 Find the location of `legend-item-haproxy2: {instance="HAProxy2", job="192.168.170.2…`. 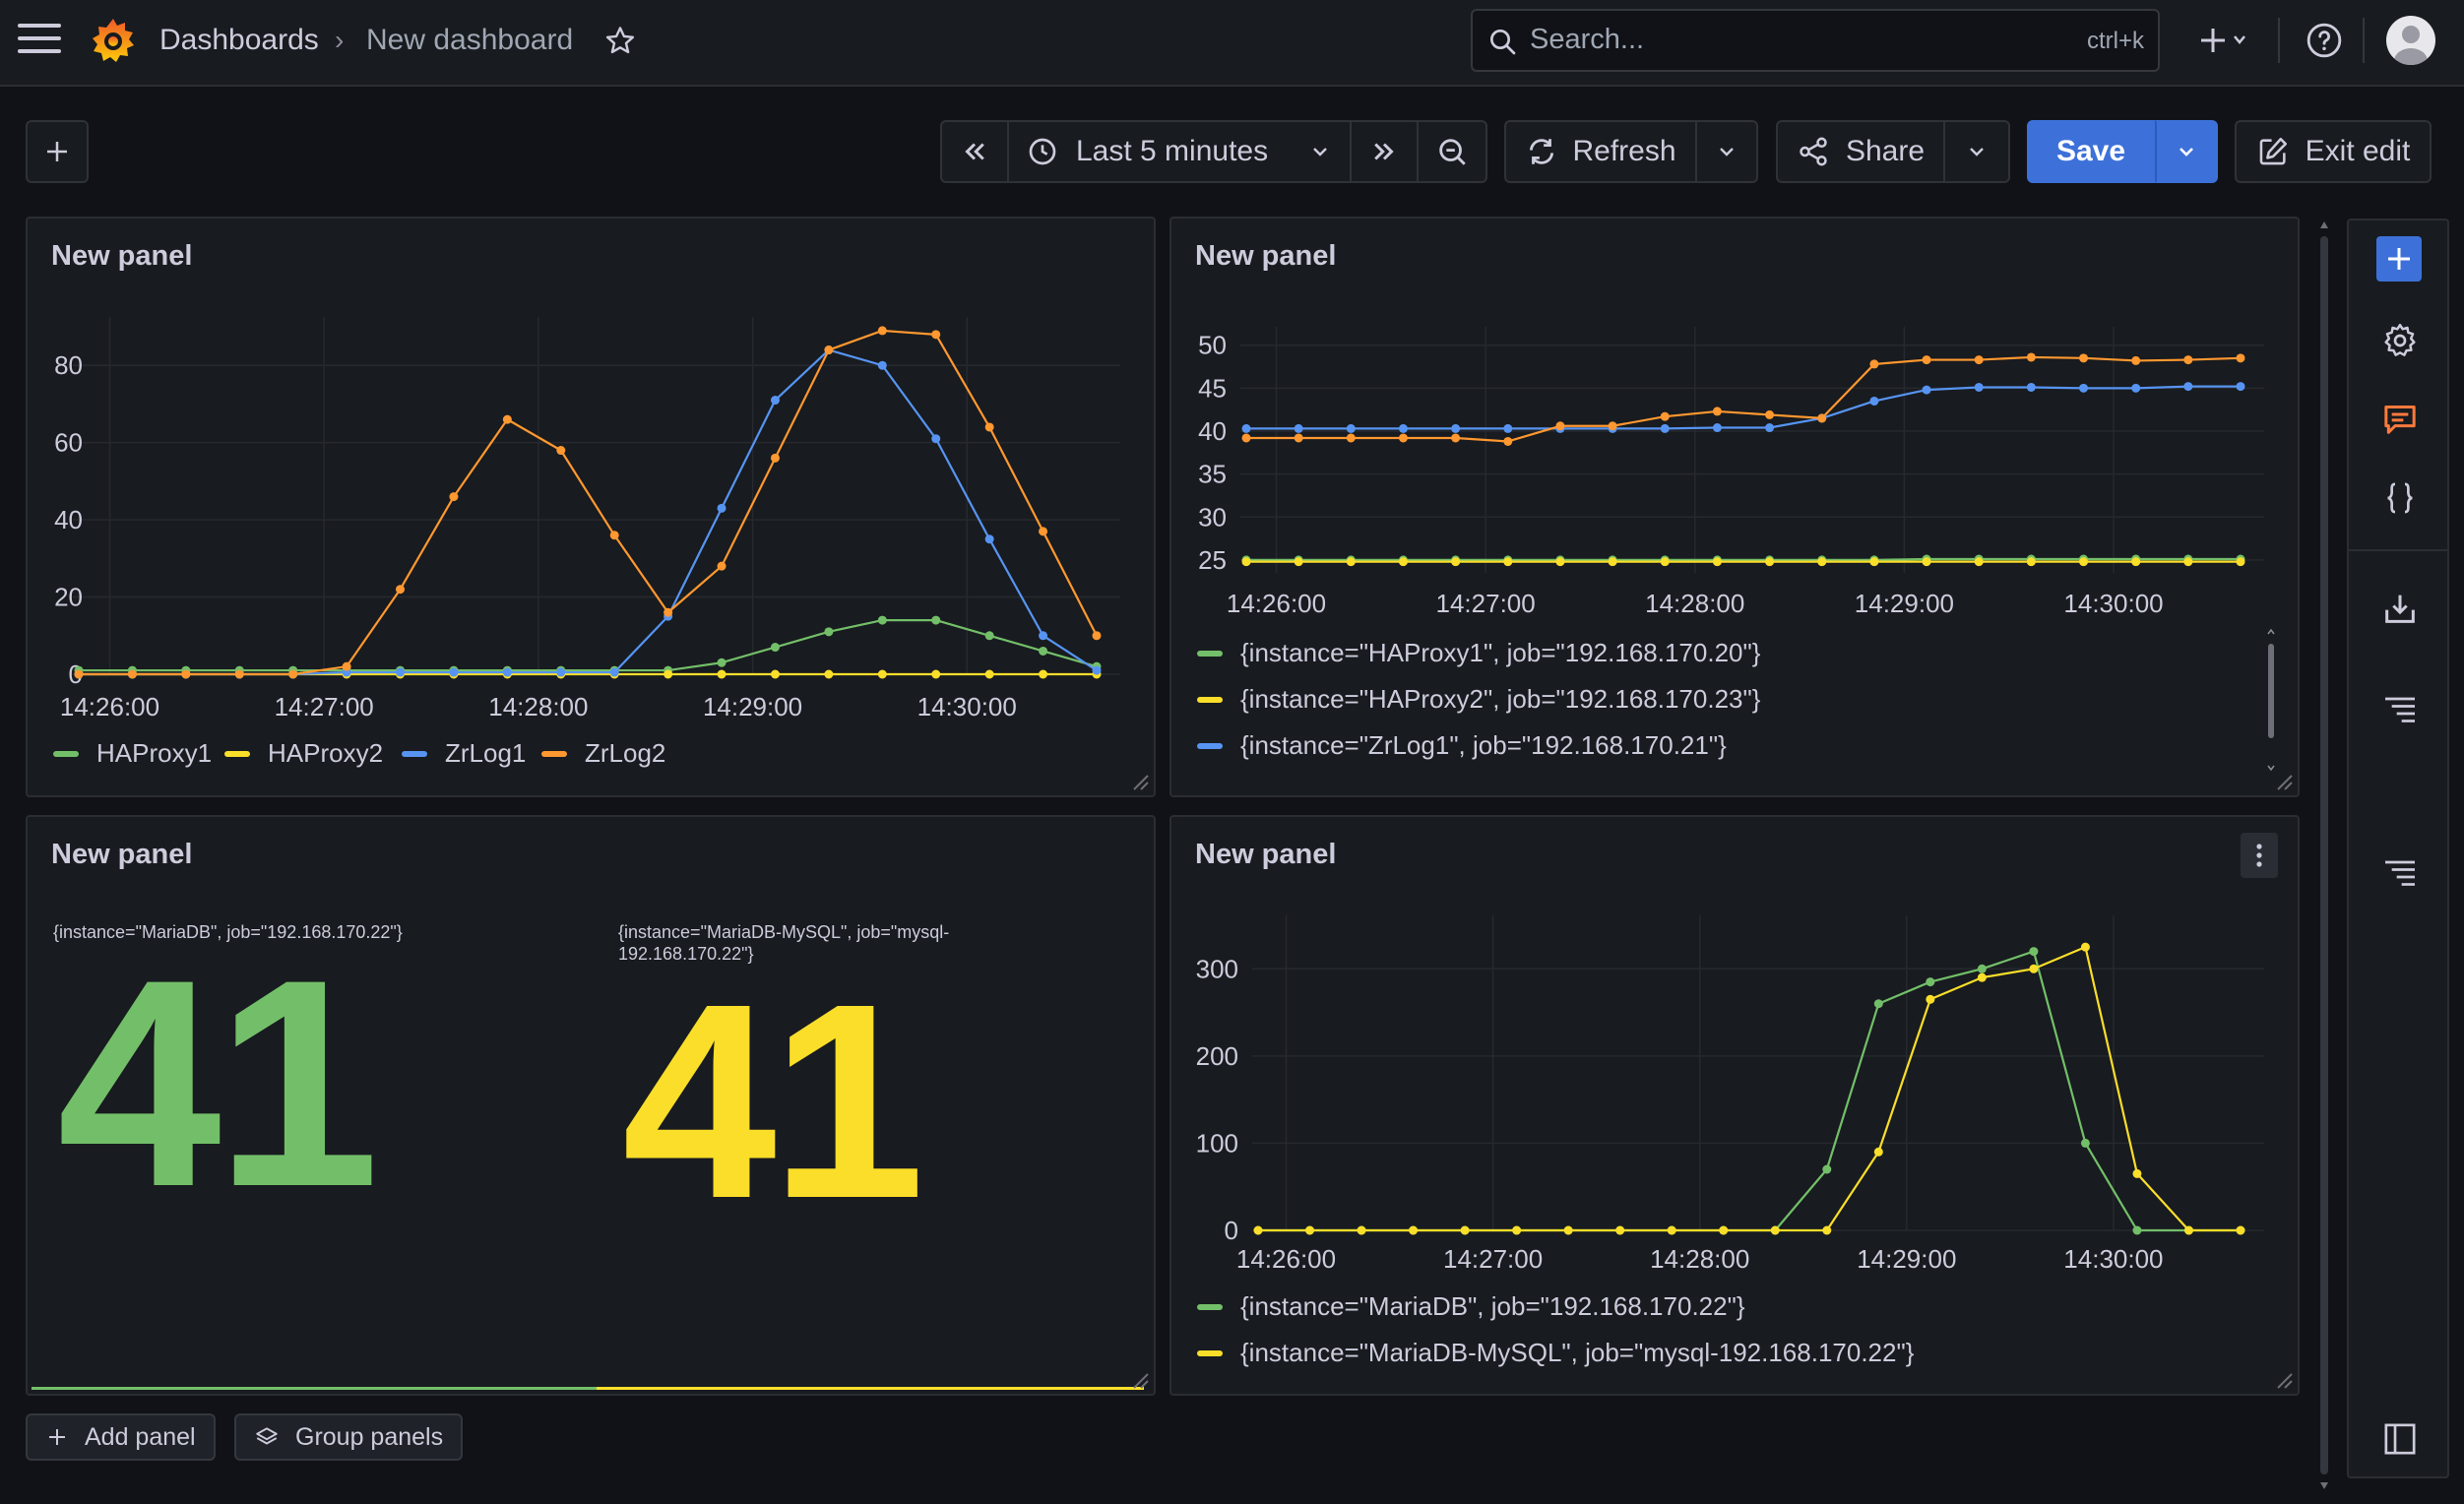

legend-item-haproxy2: {instance="HAProxy2", job="192.168.170.2… is located at coordinates (1478, 700).